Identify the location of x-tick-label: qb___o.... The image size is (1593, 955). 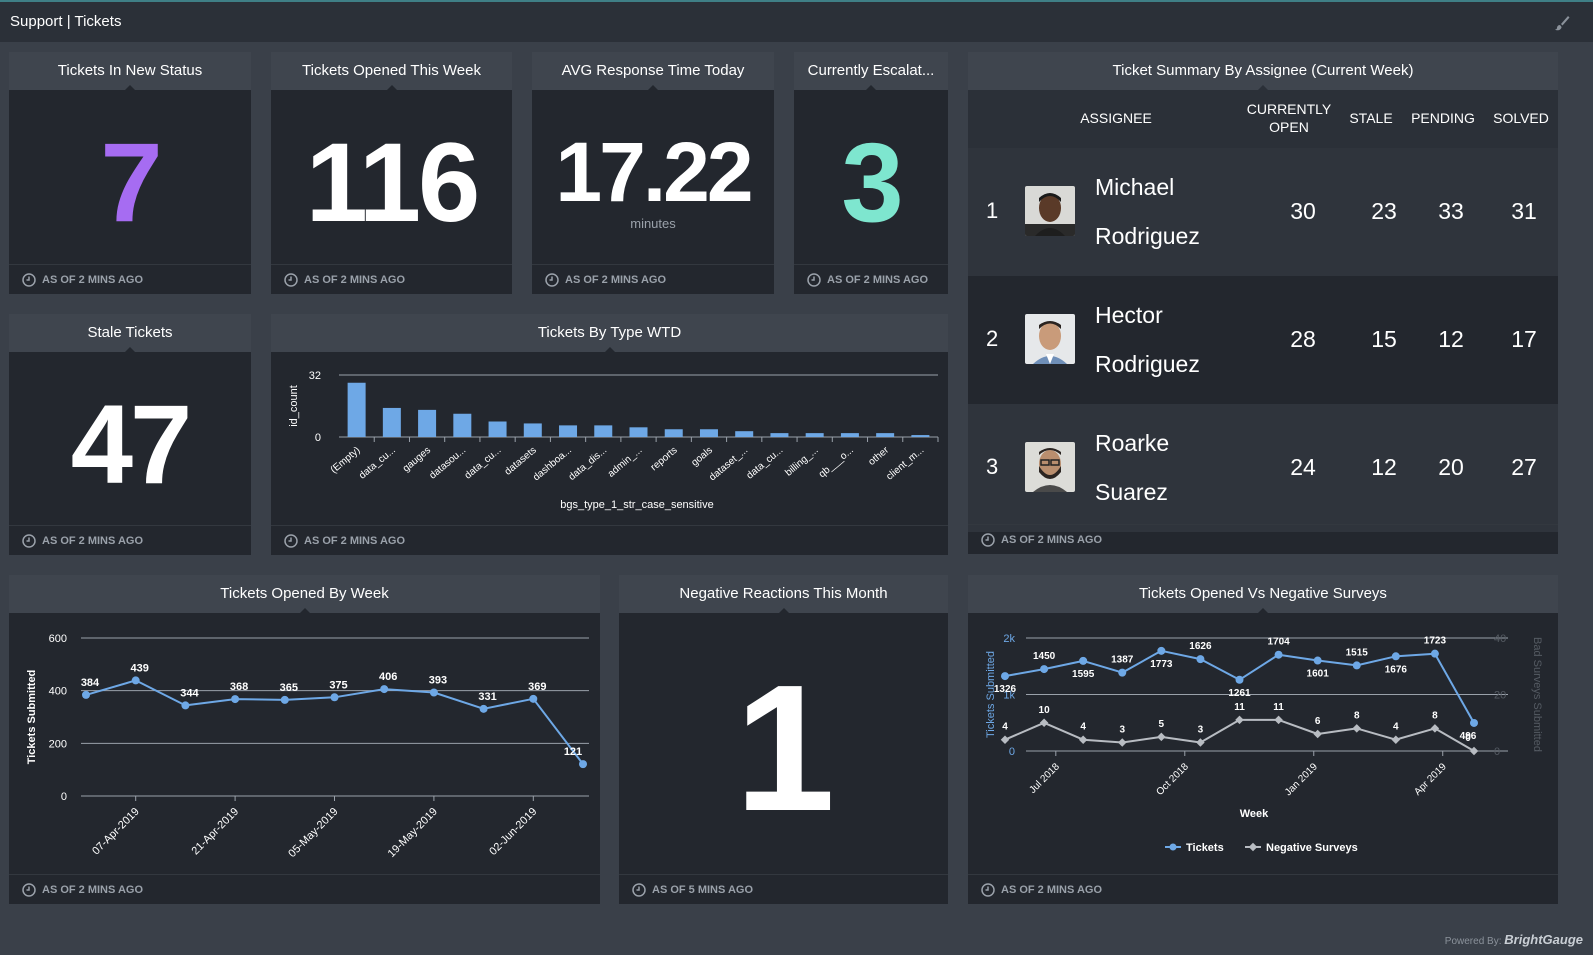
(836, 462).